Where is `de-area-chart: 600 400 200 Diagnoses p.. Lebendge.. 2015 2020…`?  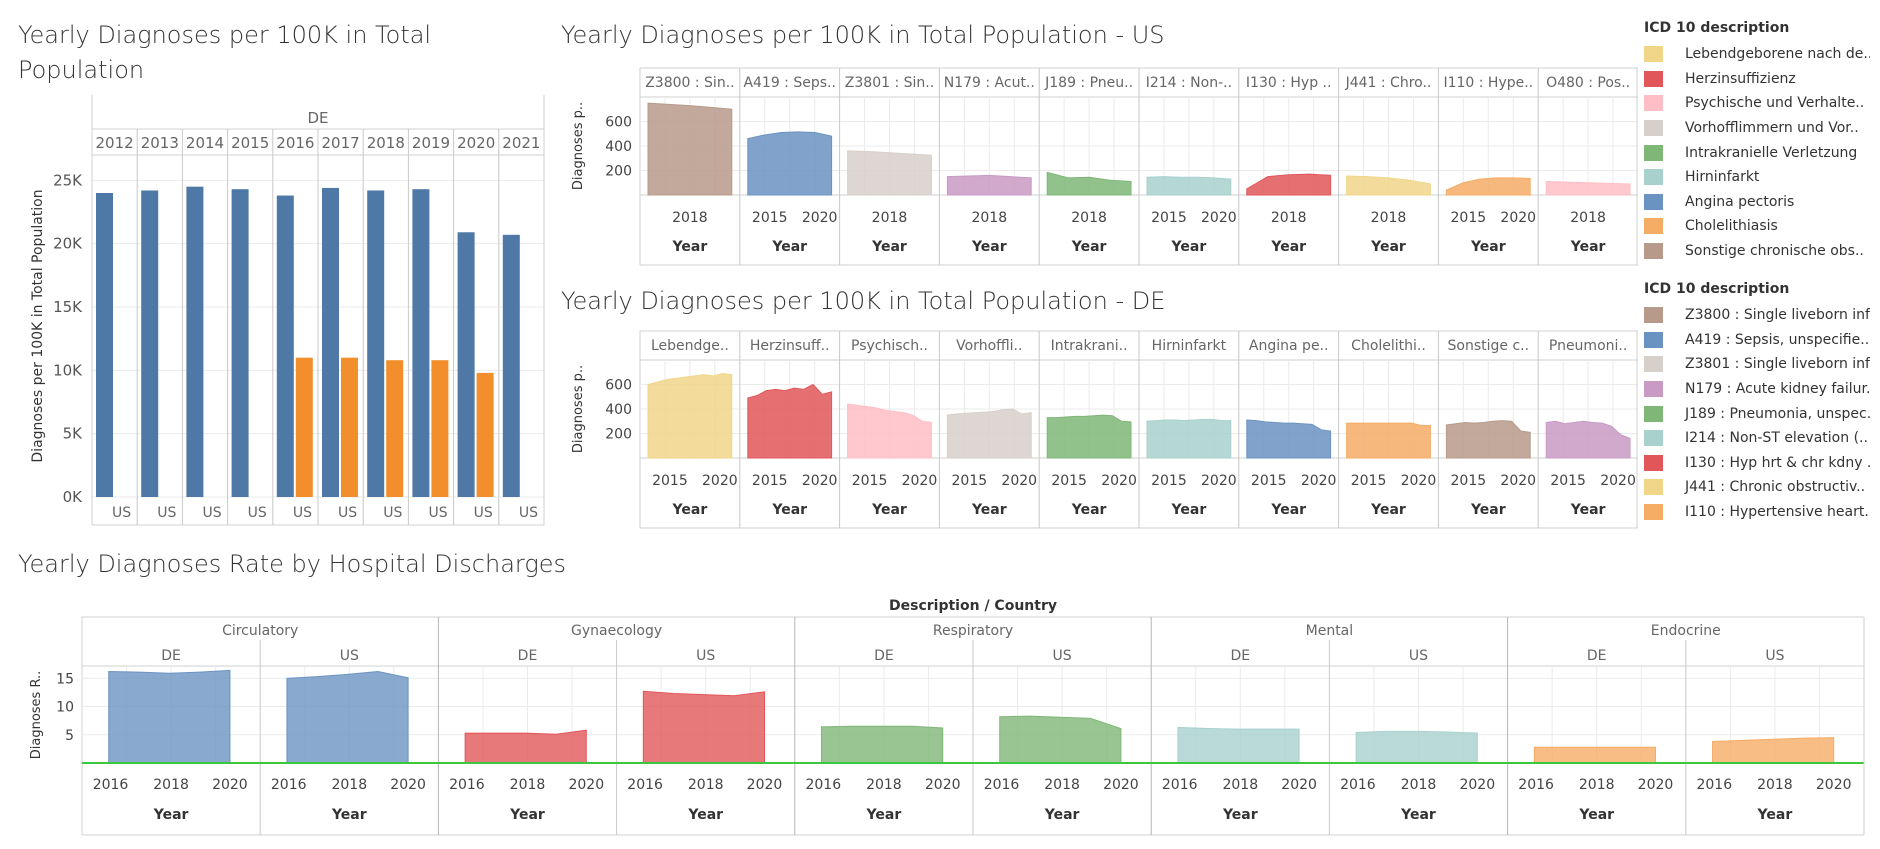
de-area-chart: 600 400 200 Diagnoses p.. Lebendge.. 2015 2020… is located at coordinates (1099, 430).